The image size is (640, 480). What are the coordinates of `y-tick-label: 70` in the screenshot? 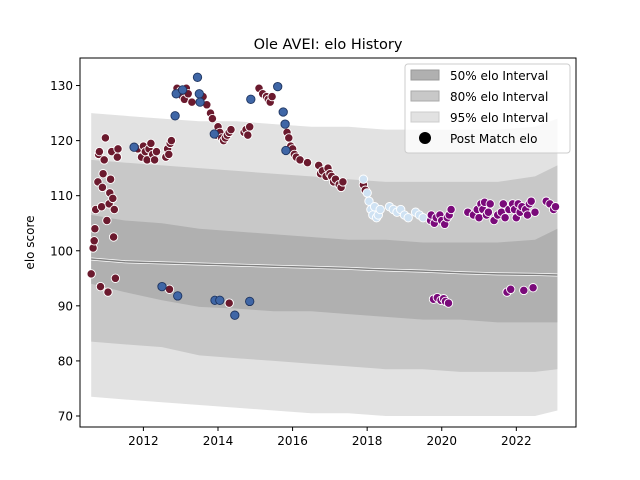 It's located at (65, 416).